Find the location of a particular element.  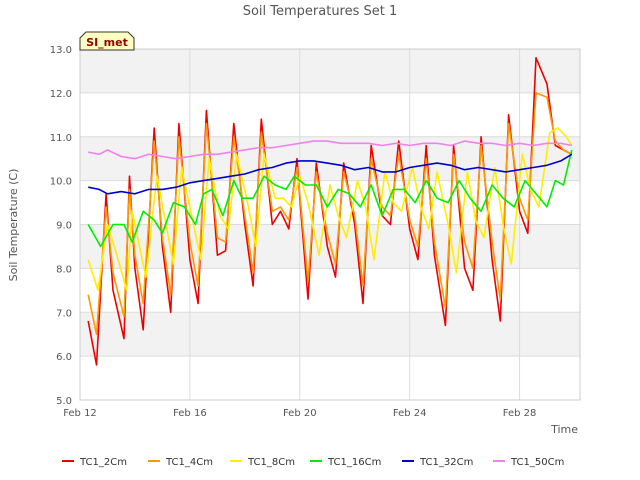

x-tick-label: Feb 20 is located at coordinates (300, 413).